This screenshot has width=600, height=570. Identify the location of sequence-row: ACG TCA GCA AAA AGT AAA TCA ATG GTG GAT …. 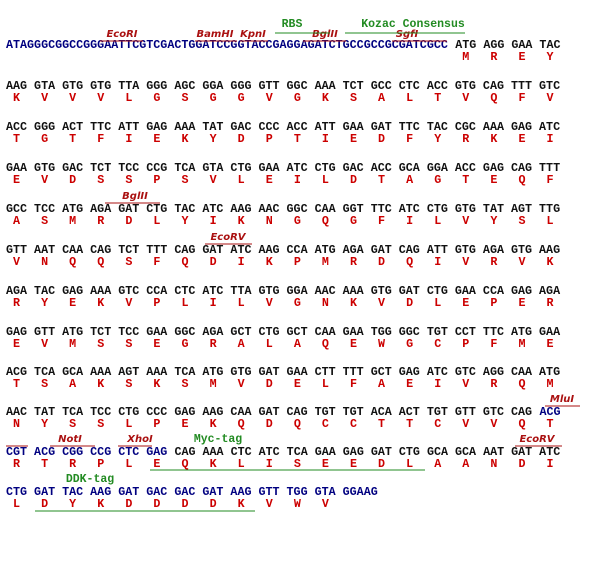
(283, 378).